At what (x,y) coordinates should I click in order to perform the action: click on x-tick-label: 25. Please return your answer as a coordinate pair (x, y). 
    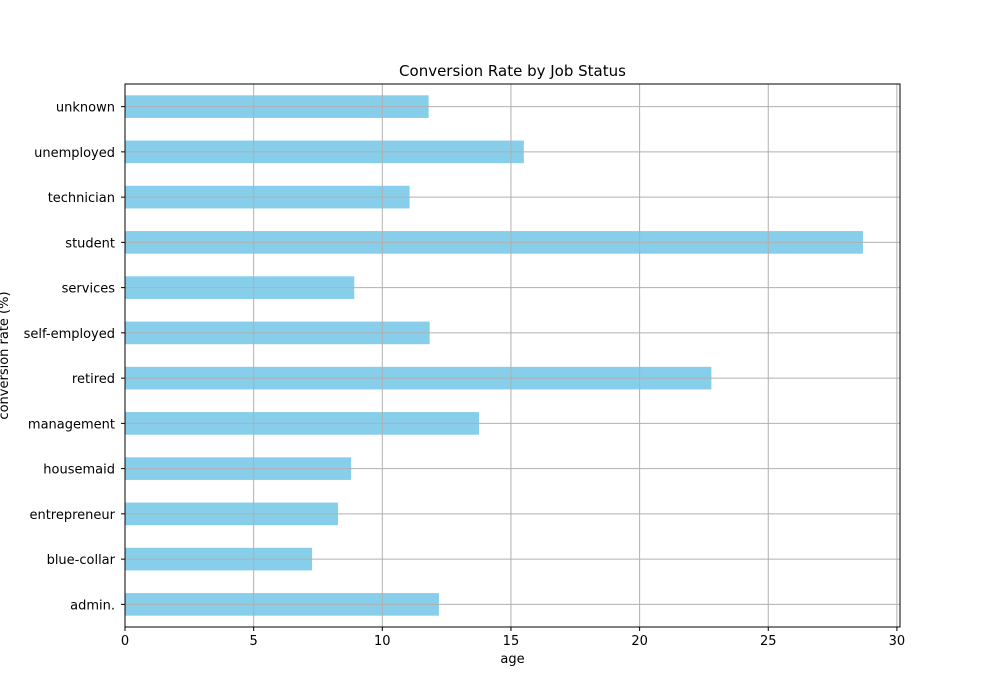
    Looking at the image, I should click on (768, 641).